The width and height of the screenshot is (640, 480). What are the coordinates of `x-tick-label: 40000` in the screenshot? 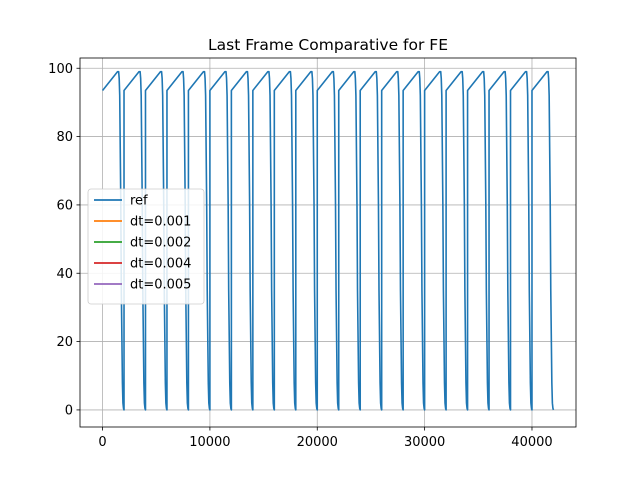 It's located at (531, 442).